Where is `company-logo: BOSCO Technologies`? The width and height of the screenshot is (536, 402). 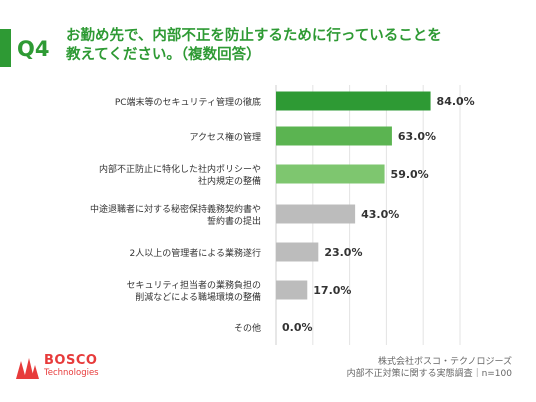
company-logo: BOSCO Technologies is located at coordinates (74, 367).